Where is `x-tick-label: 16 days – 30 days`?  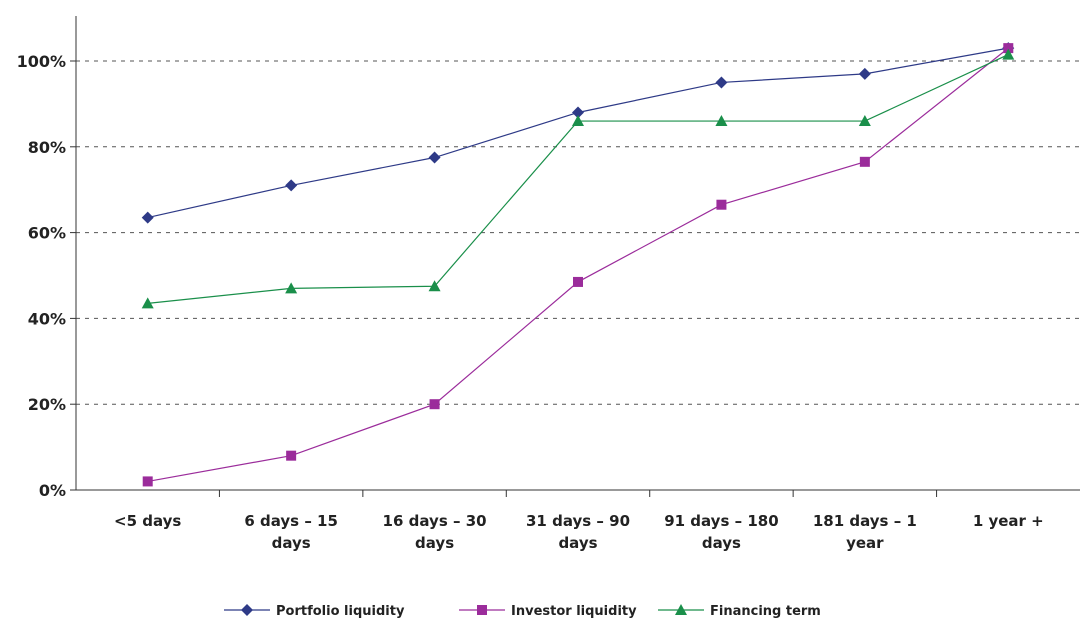 x-tick-label: 16 days – 30 days is located at coordinates (435, 532).